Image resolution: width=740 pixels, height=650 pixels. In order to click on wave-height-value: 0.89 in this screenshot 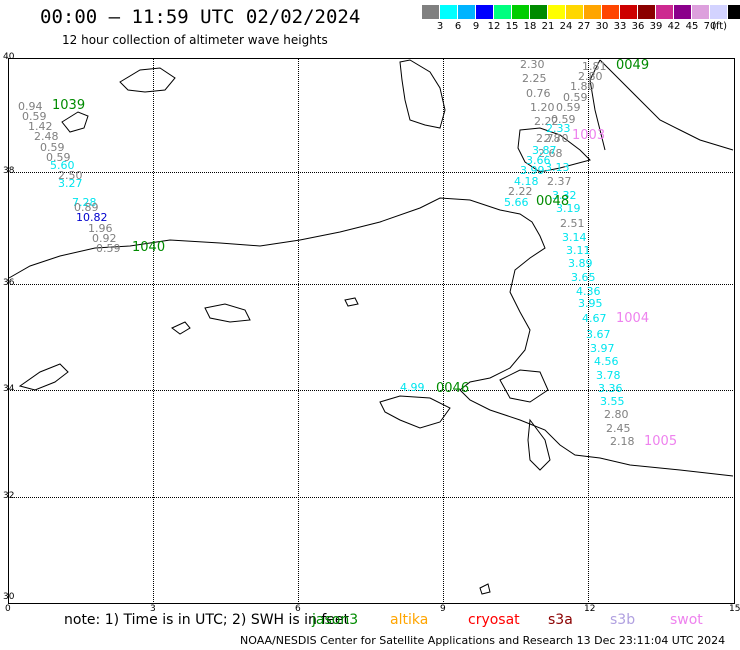, I will do `click(86, 207)`.